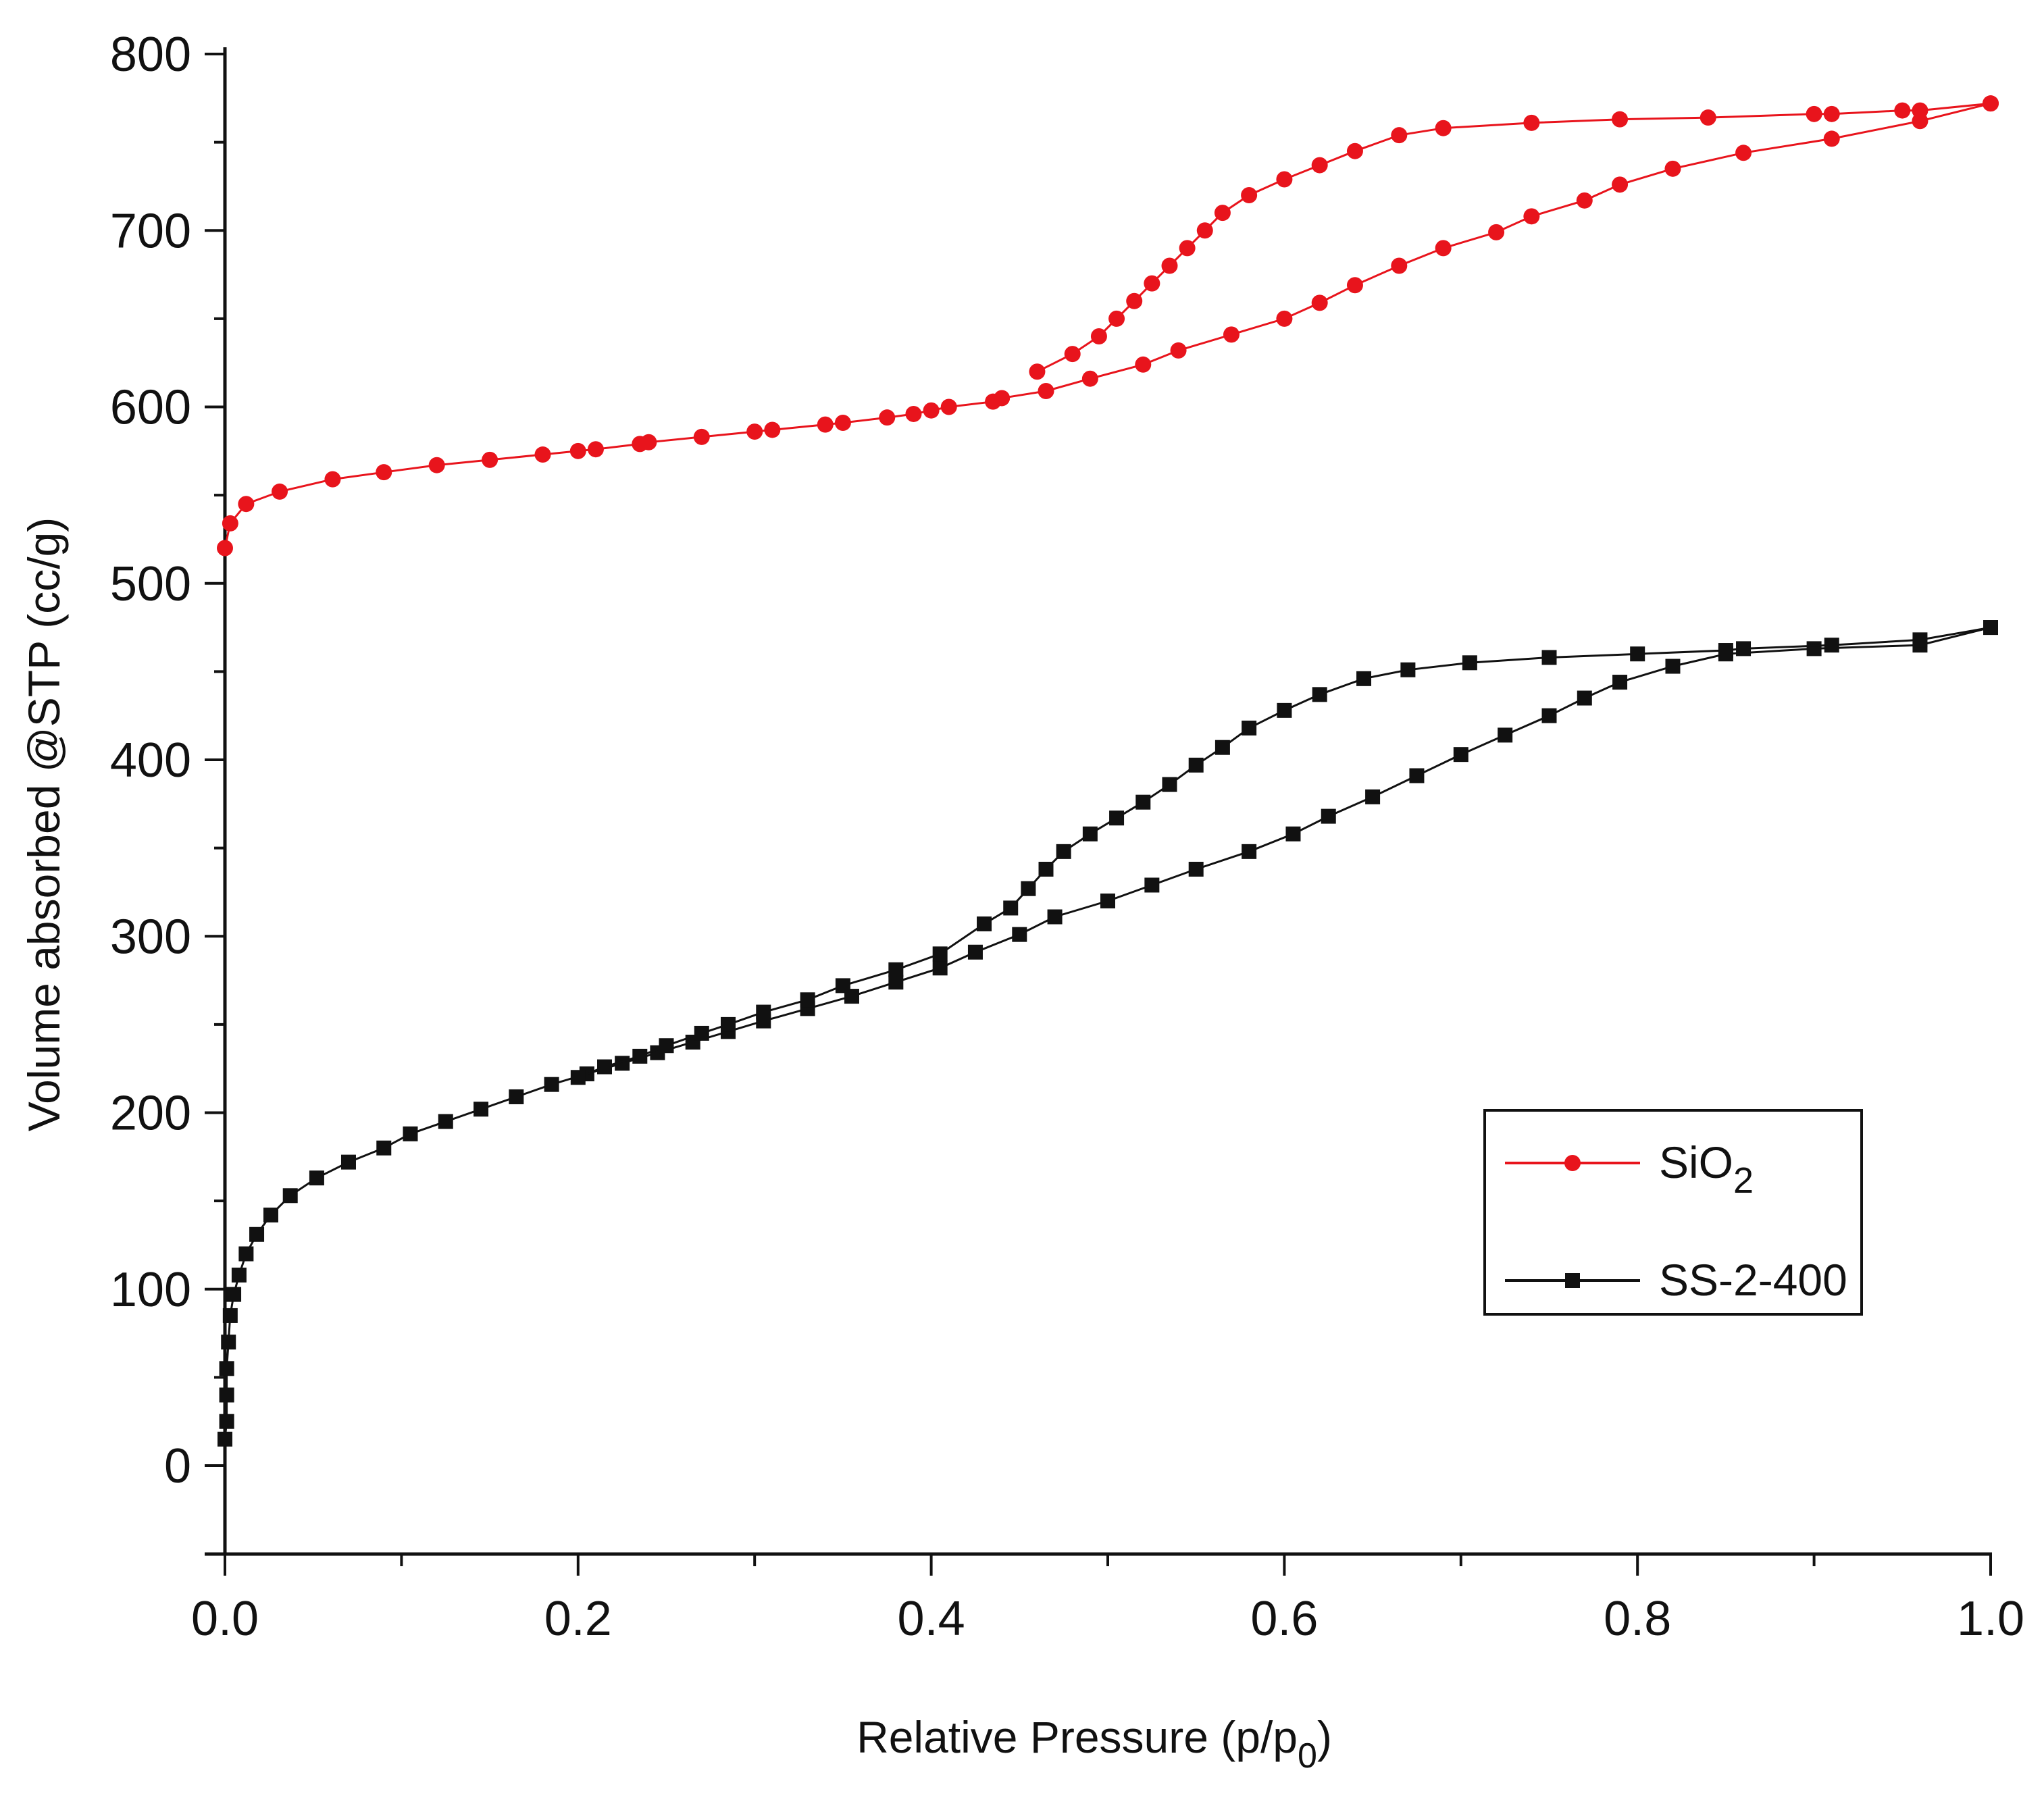 The image size is (2044, 1808). I want to click on legend-item-ss-2-400: SS-2-400, so click(1676, 1280).